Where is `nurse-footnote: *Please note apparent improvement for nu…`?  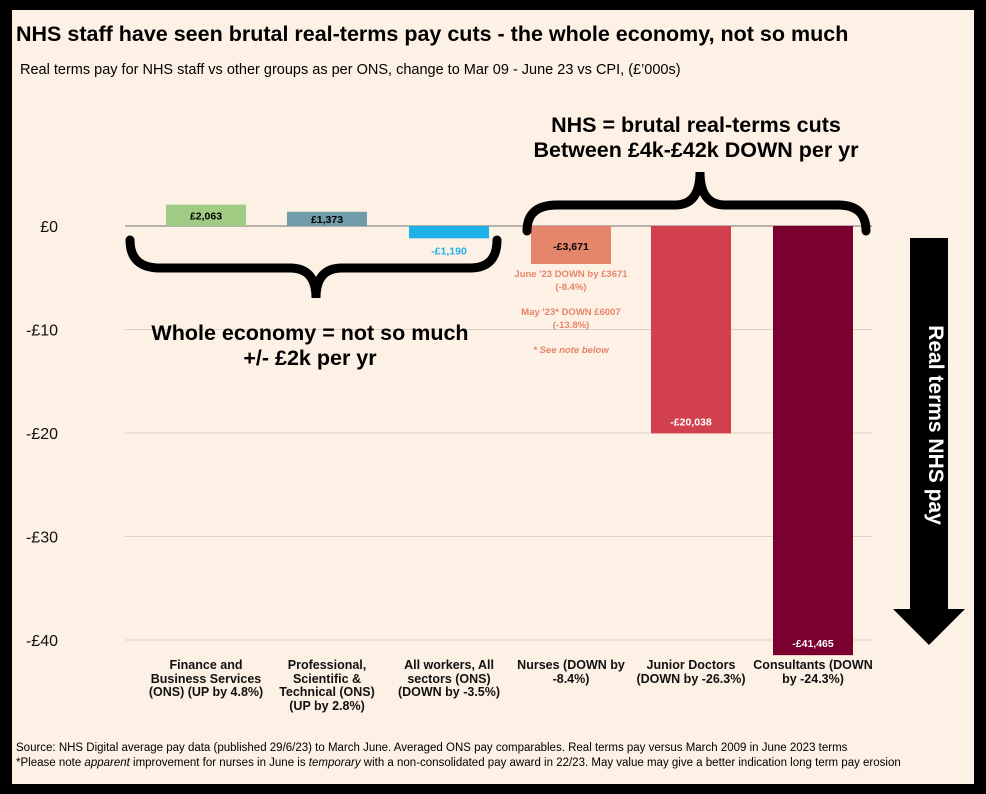
nurse-footnote: *Please note apparent improvement for nu… is located at coordinates (458, 763).